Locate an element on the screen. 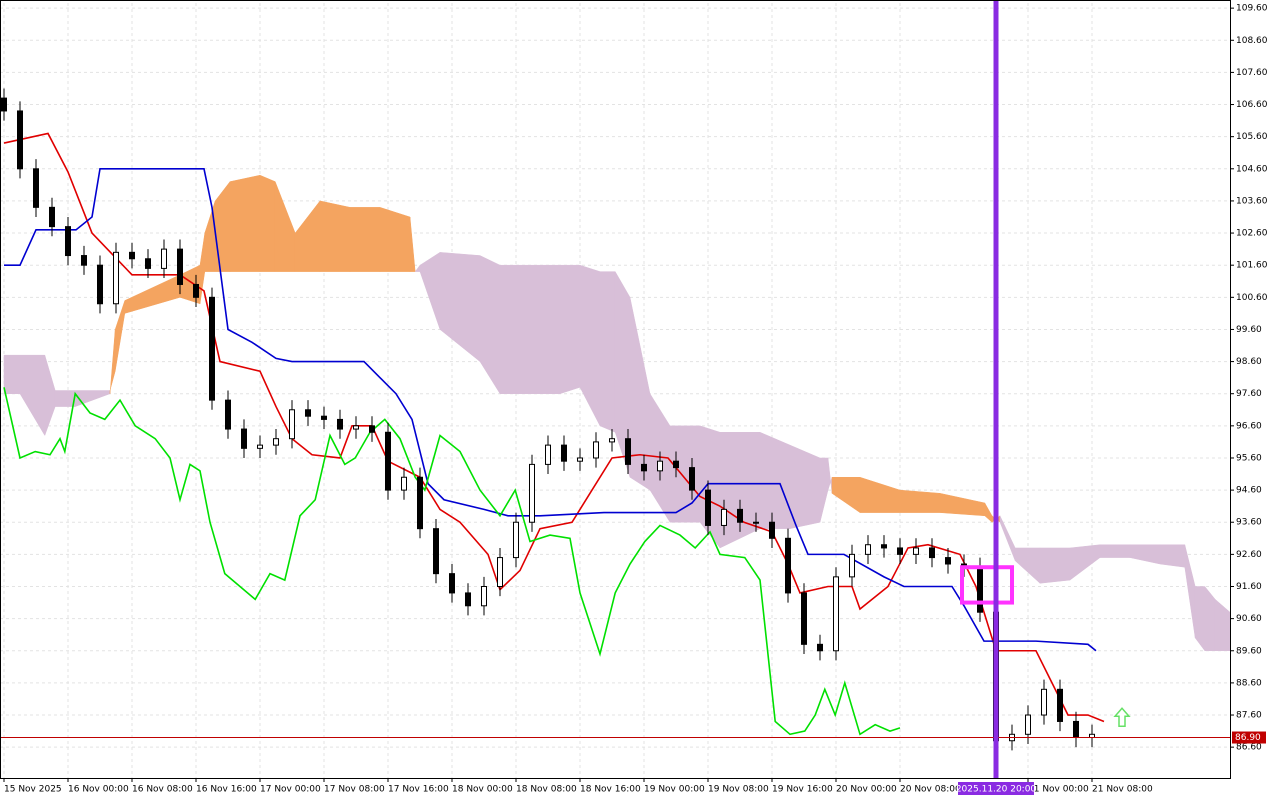 Image resolution: width=1280 pixels, height=800 pixels. x-tick-label: 16 Nov 00:00 is located at coordinates (98, 790).